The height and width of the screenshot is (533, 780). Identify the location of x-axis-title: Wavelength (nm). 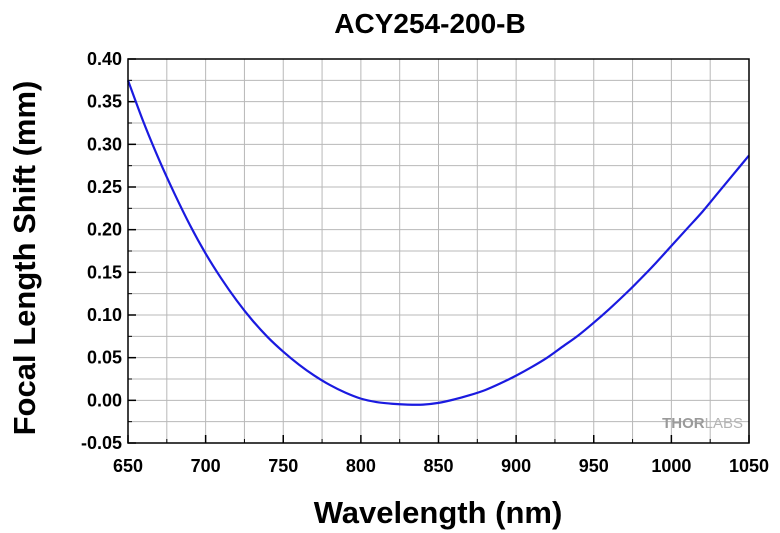
(438, 512).